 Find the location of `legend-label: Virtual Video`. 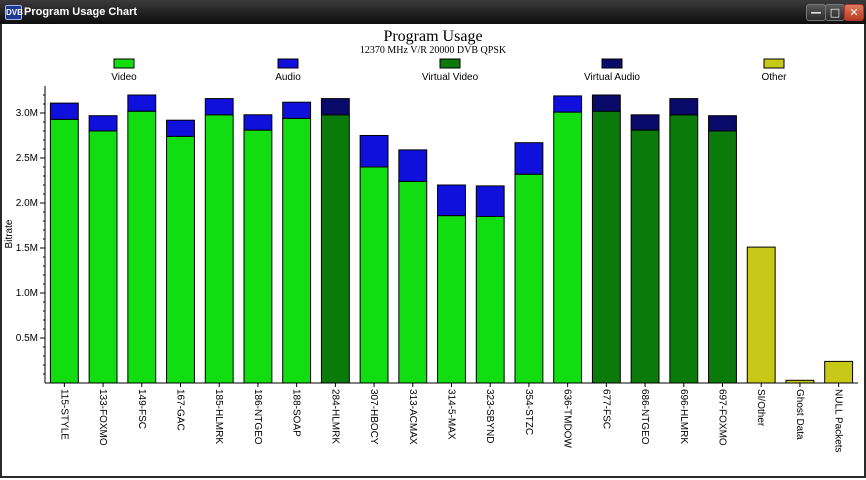

legend-label: Virtual Video is located at coordinates (450, 77).